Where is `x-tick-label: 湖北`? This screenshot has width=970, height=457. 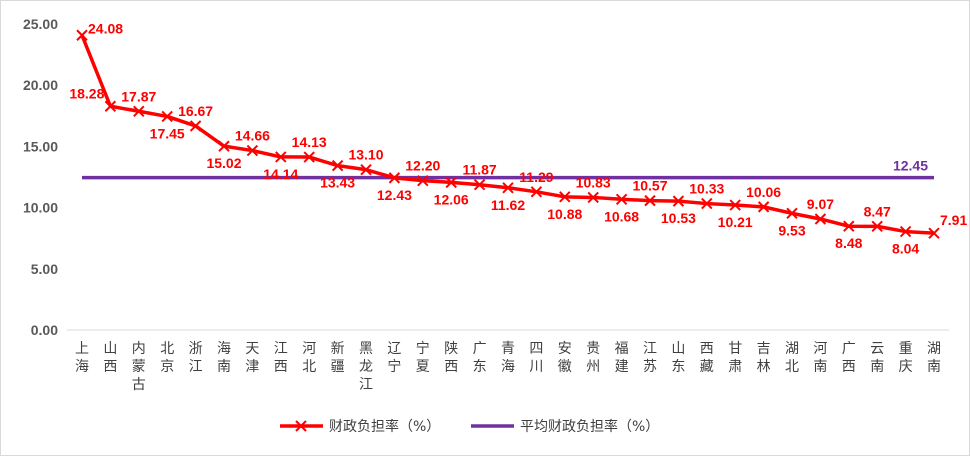 x-tick-label: 湖北 is located at coordinates (792, 358).